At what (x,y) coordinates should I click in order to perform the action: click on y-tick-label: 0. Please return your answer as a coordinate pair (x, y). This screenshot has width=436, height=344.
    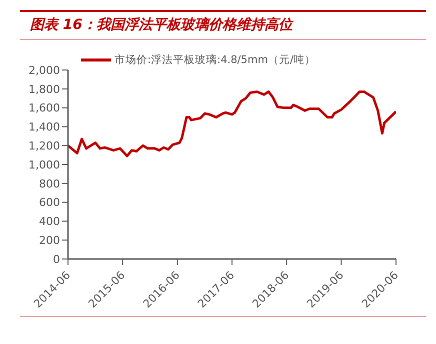
    Looking at the image, I should click on (56, 259).